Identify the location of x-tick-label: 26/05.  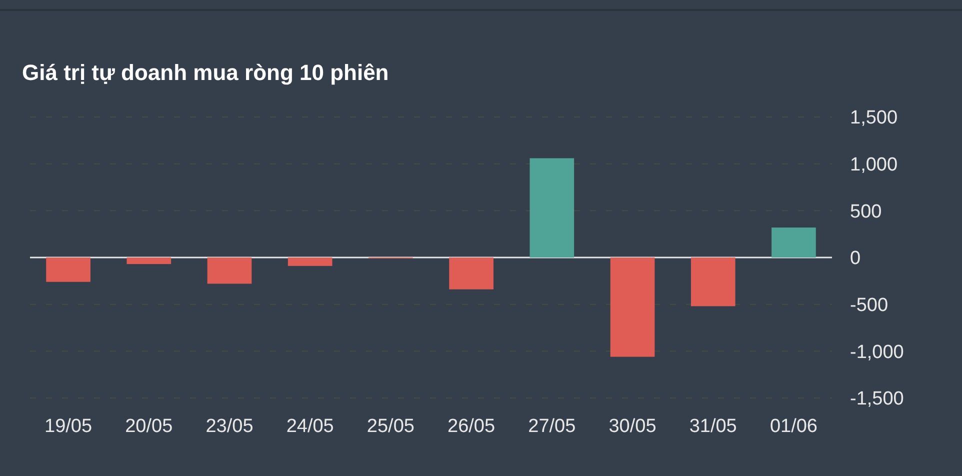
(472, 426).